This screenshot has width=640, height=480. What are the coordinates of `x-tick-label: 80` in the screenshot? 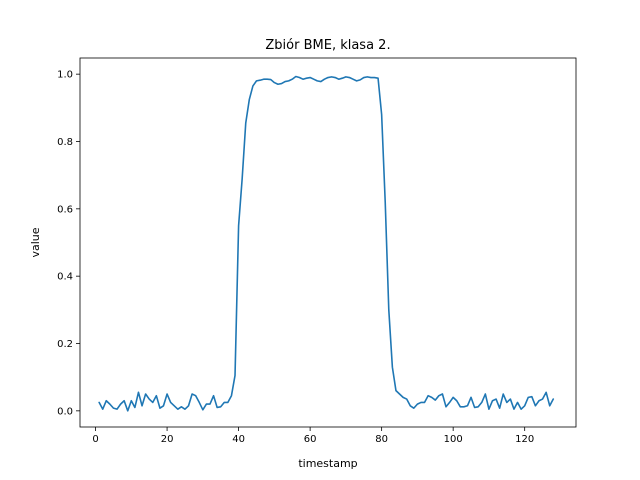 It's located at (381, 439).